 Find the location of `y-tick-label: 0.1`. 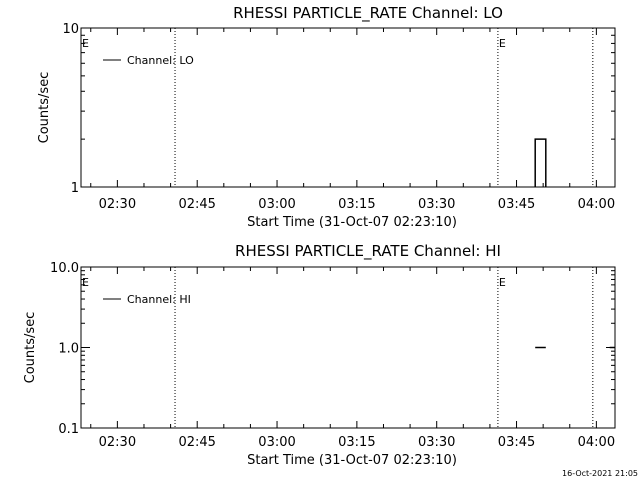

y-tick-label: 0.1 is located at coordinates (68, 429).